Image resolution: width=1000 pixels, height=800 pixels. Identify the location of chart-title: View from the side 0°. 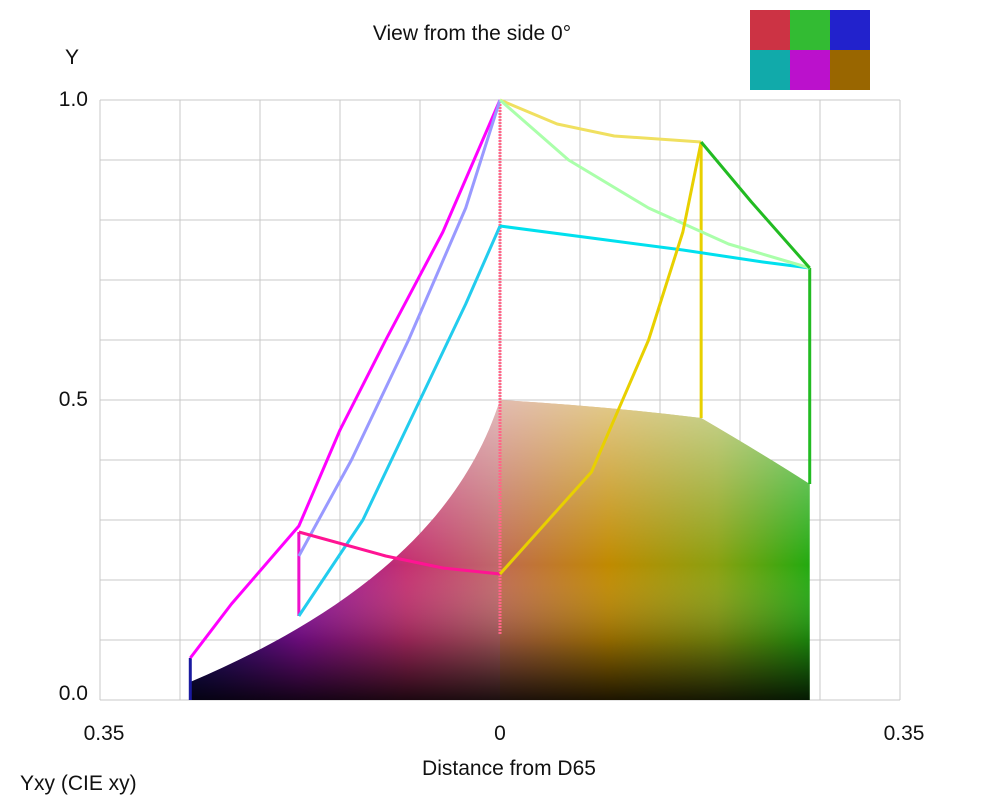
(472, 33).